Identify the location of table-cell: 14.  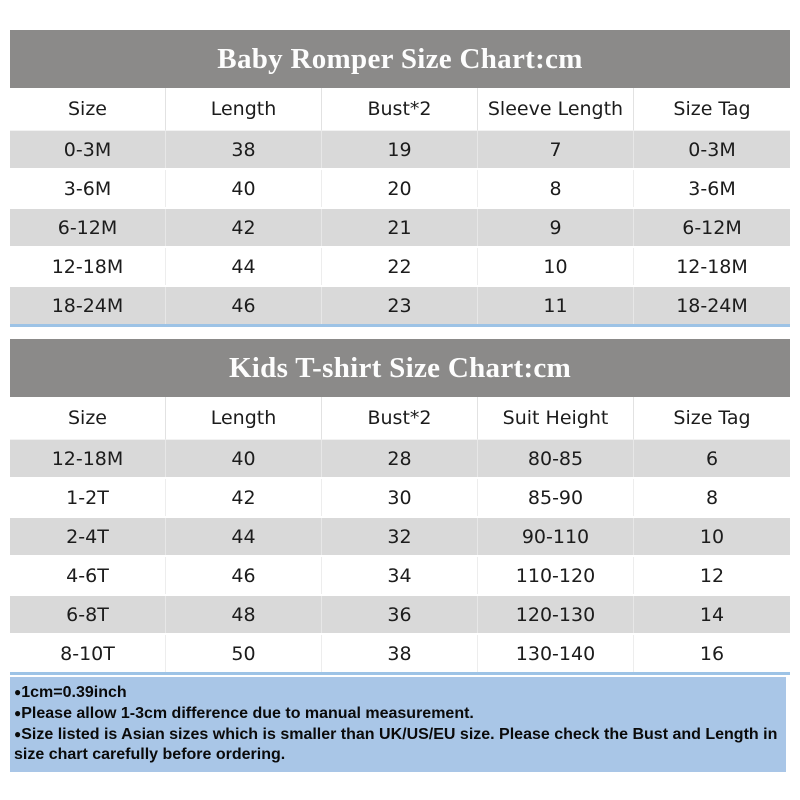
(712, 614).